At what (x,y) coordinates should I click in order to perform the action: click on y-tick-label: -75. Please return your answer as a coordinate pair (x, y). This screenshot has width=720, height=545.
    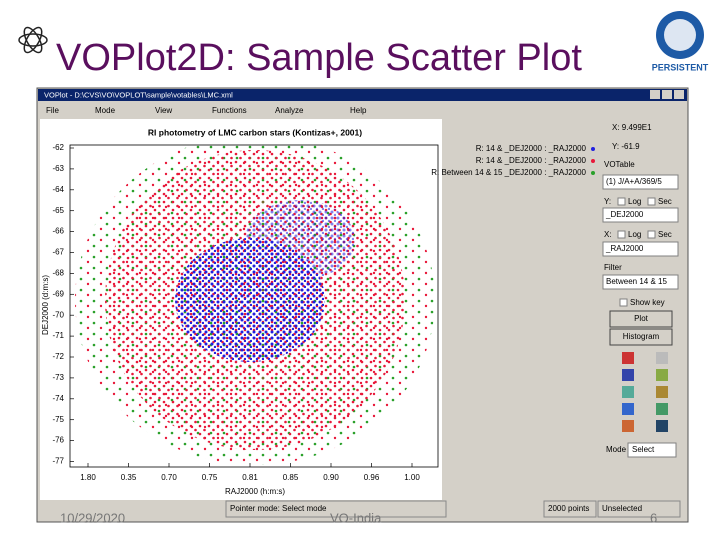
    Looking at the image, I should click on (58, 419).